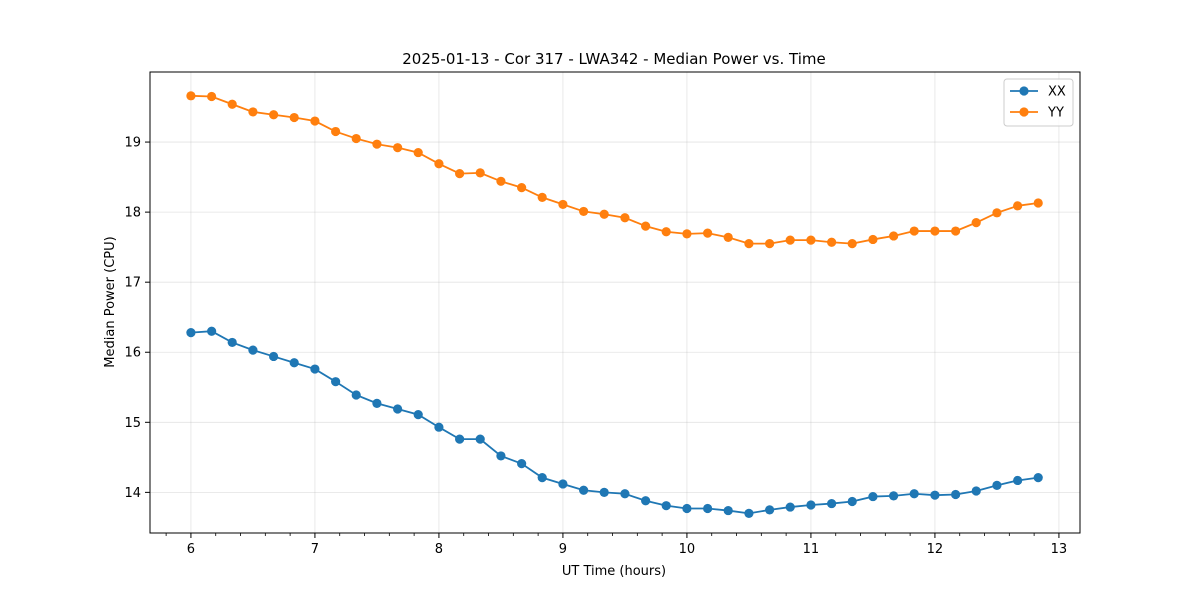 This screenshot has width=1200, height=600. I want to click on legend: XX YY, so click(1038, 102).